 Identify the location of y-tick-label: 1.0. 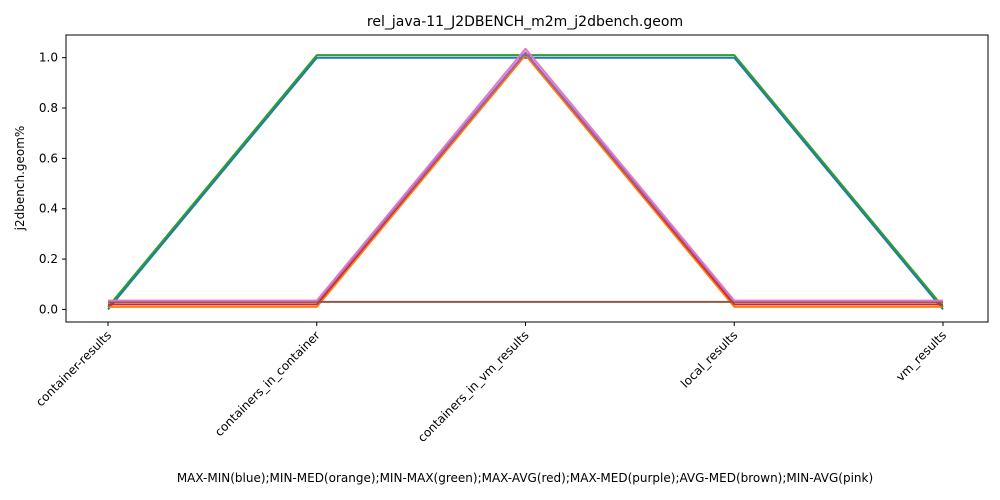
(48, 58).